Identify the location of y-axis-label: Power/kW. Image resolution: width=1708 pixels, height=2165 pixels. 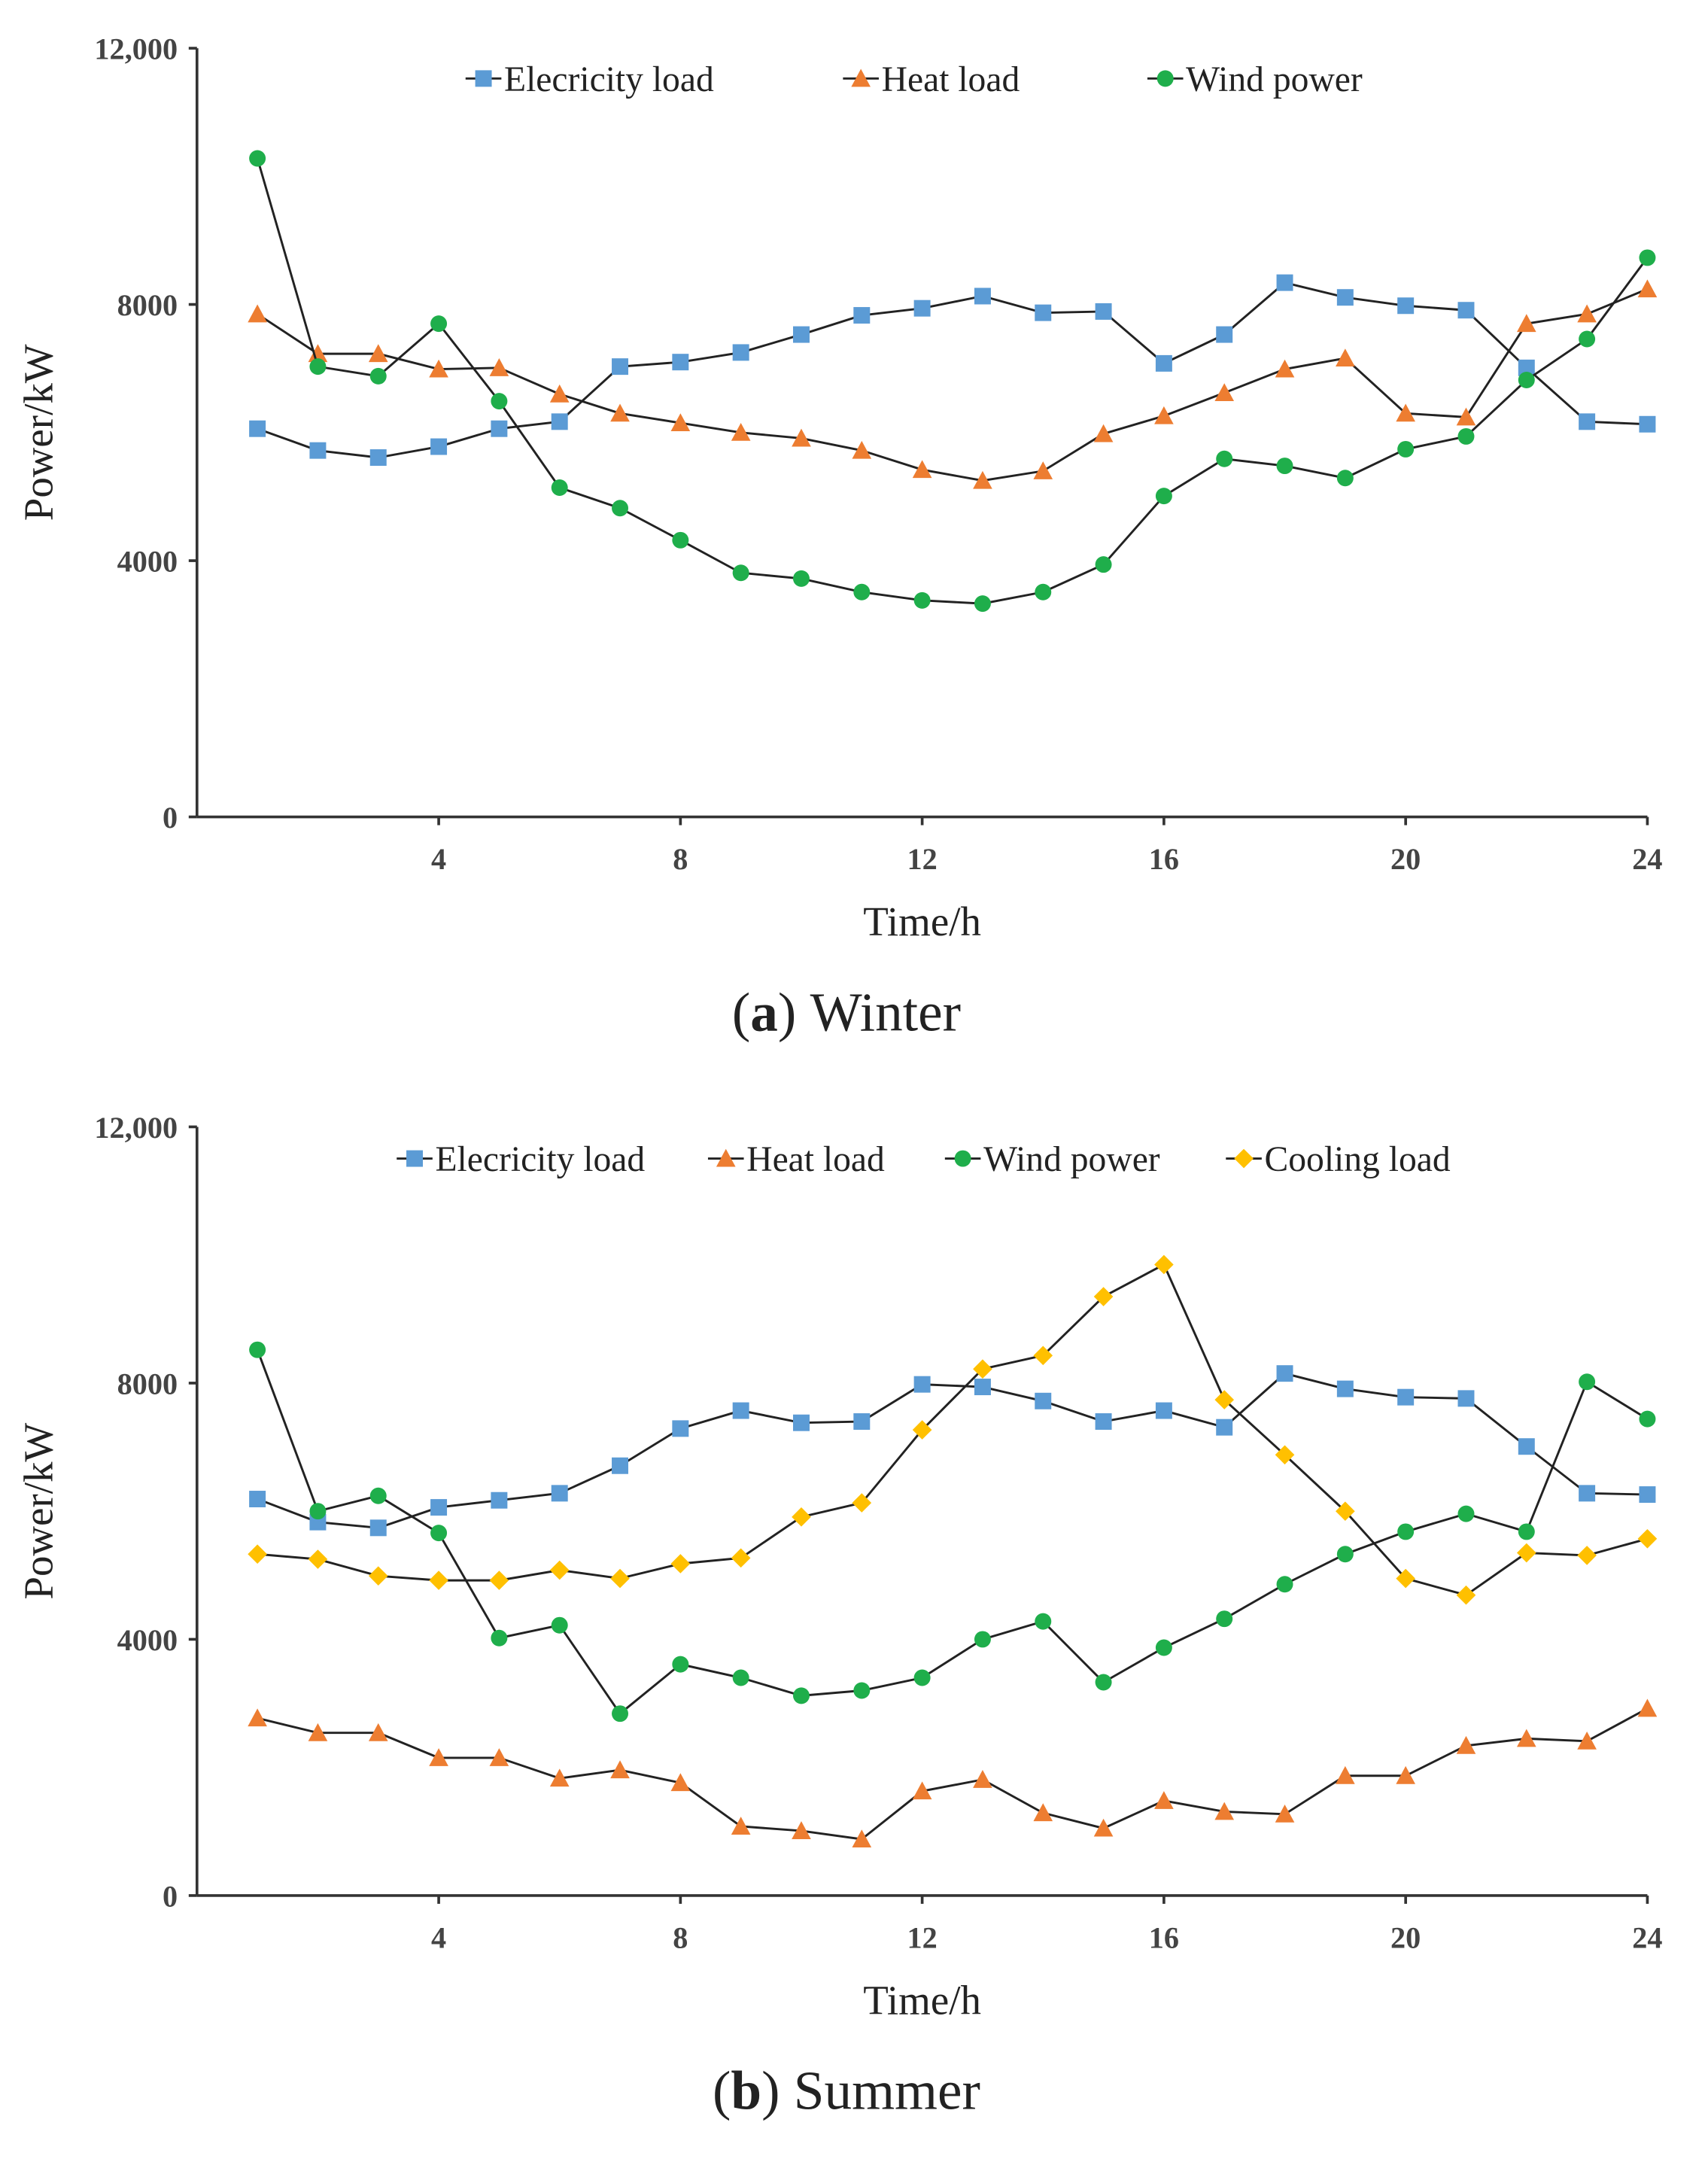
(39, 432).